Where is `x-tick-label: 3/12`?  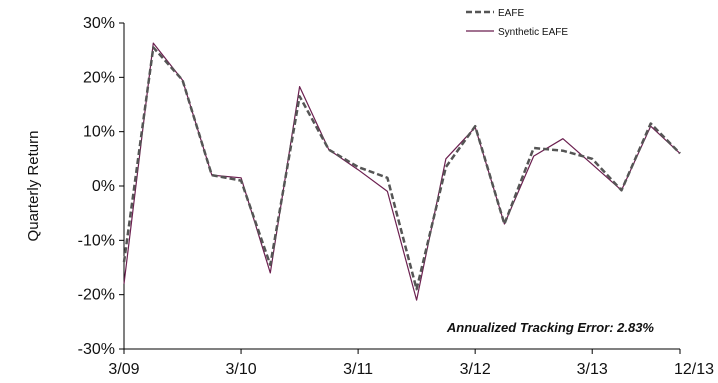 x-tick-label: 3/12 is located at coordinates (475, 369).